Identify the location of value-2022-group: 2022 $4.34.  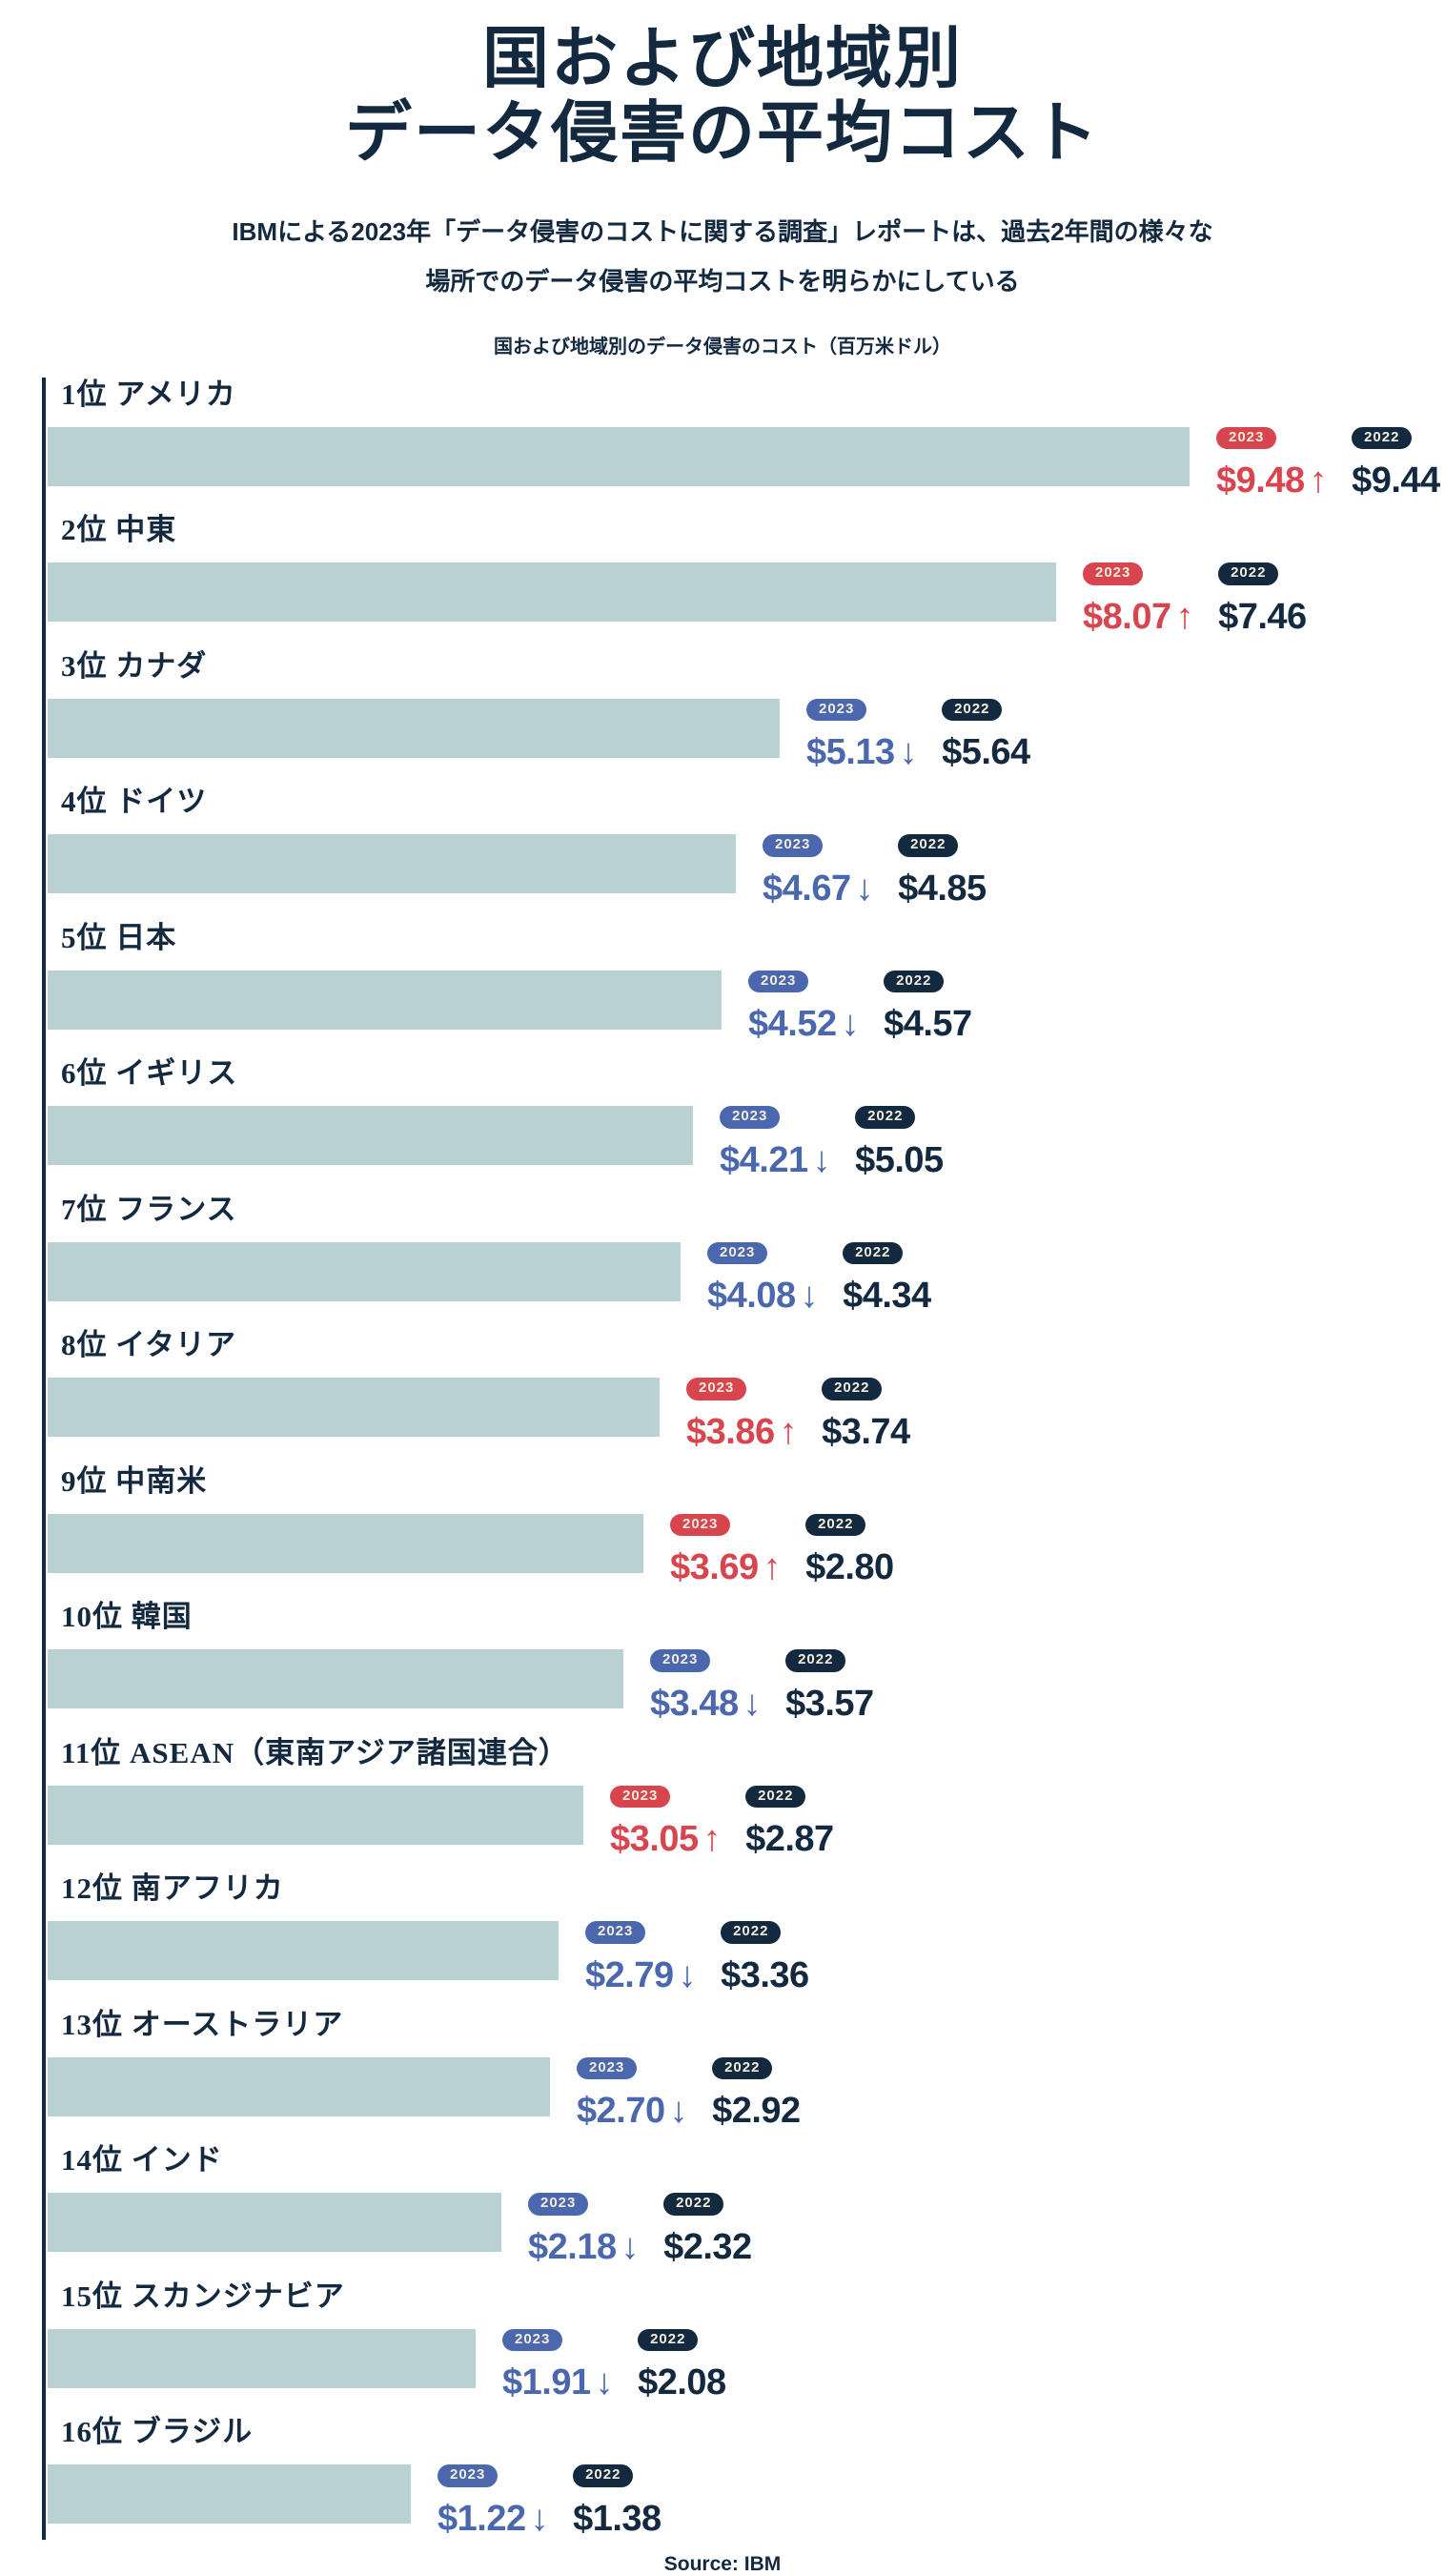
(897, 1280).